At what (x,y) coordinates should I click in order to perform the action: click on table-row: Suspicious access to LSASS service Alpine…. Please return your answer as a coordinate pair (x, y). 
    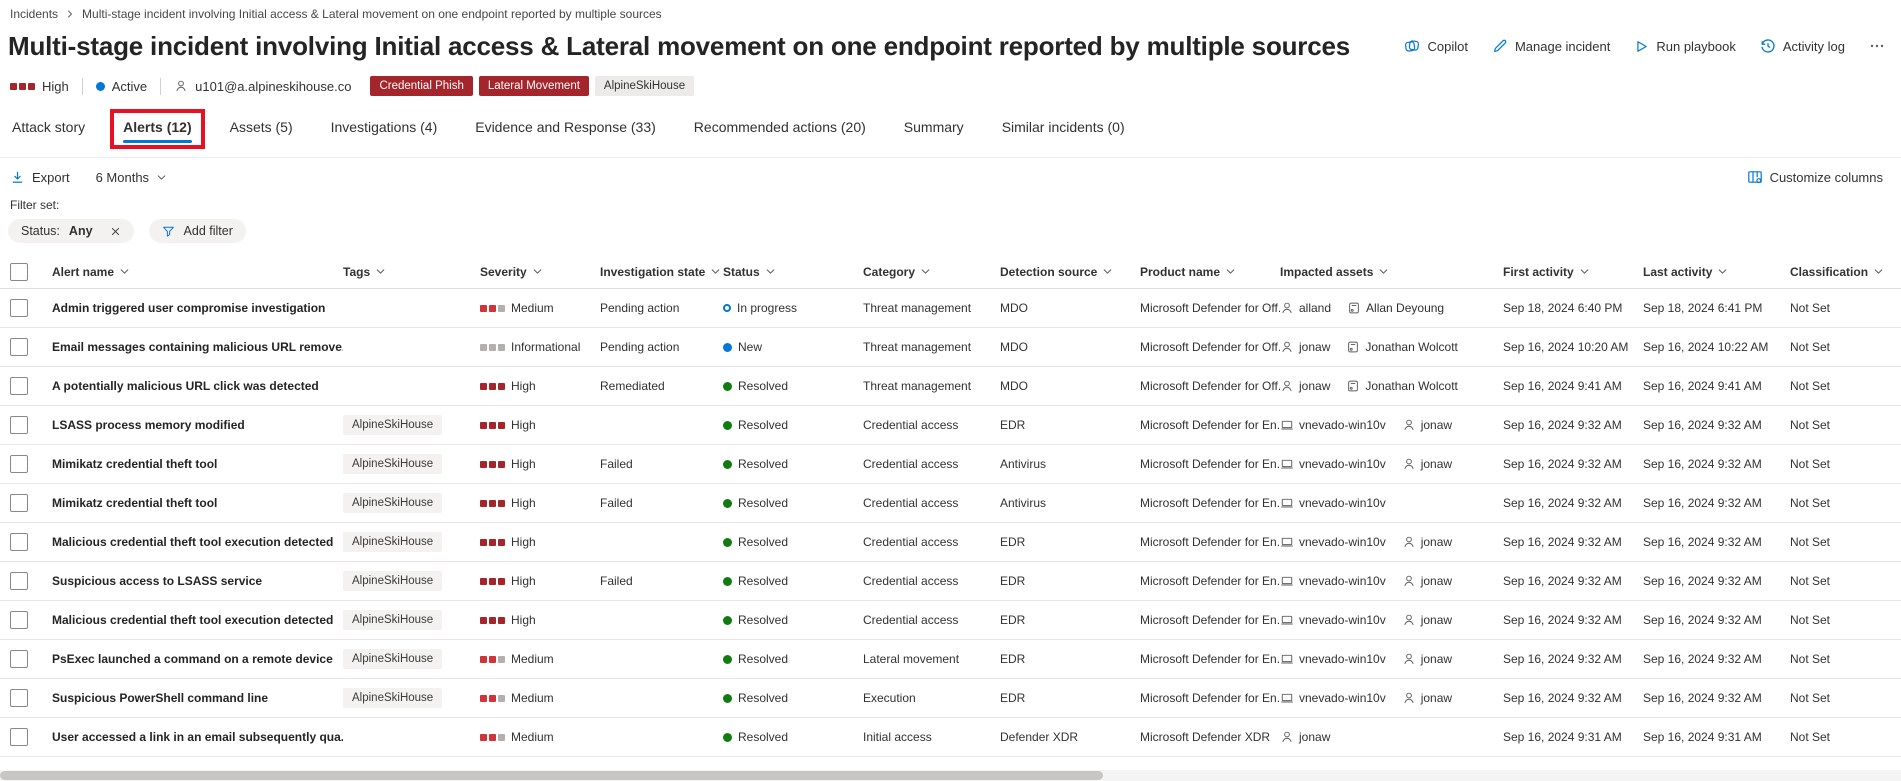
    Looking at the image, I should click on (950, 581).